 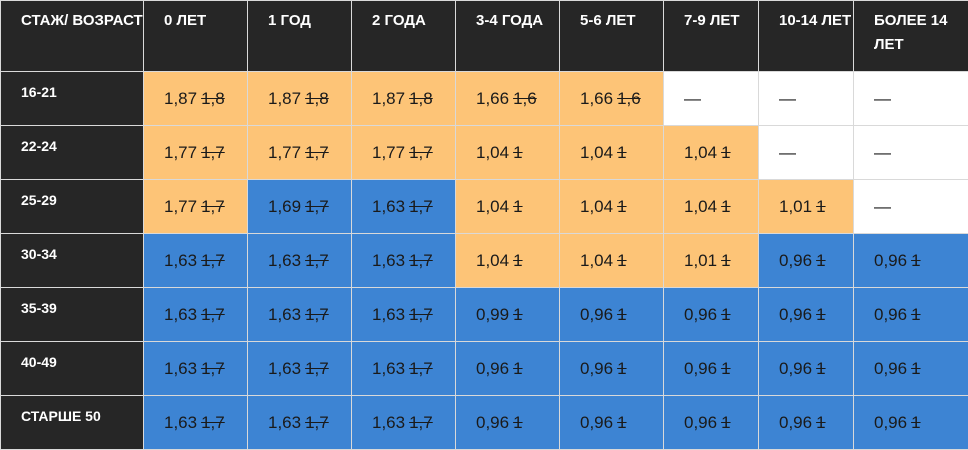 What do you see at coordinates (72, 153) in the screenshot?
I see `row-label: 22-24` at bounding box center [72, 153].